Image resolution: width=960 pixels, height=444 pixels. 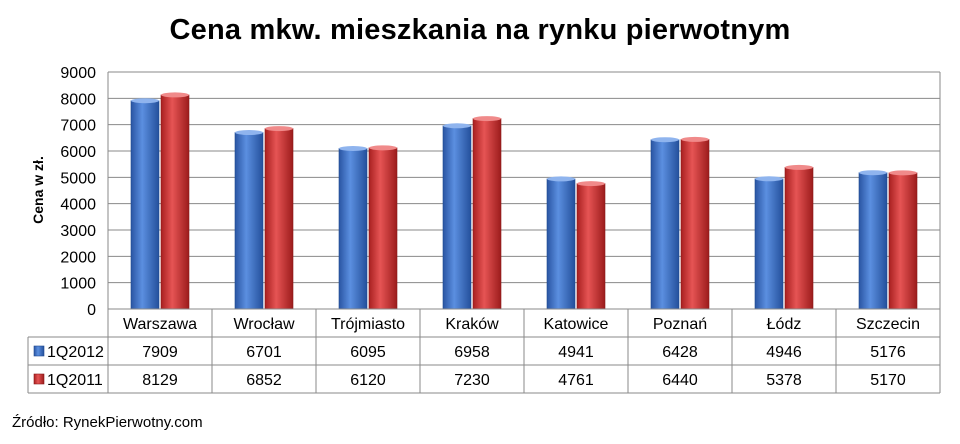 I want to click on category-label: Łódz, so click(x=784, y=324).